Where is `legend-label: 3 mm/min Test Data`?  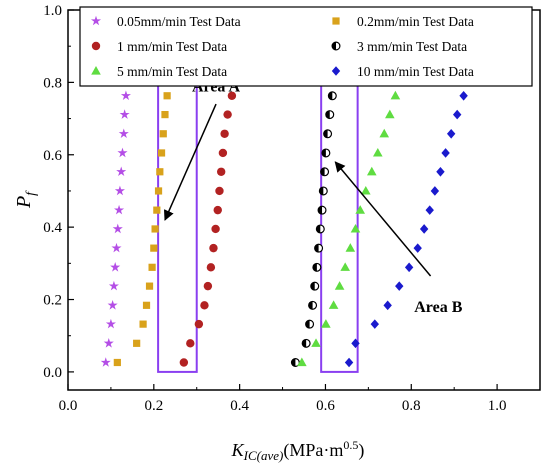
legend-label: 3 mm/min Test Data is located at coordinates (412, 46).